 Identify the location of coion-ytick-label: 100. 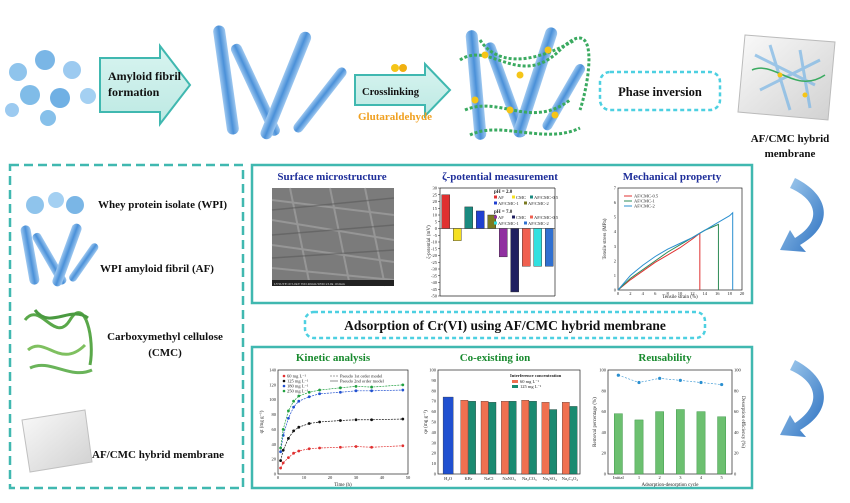
(433, 370).